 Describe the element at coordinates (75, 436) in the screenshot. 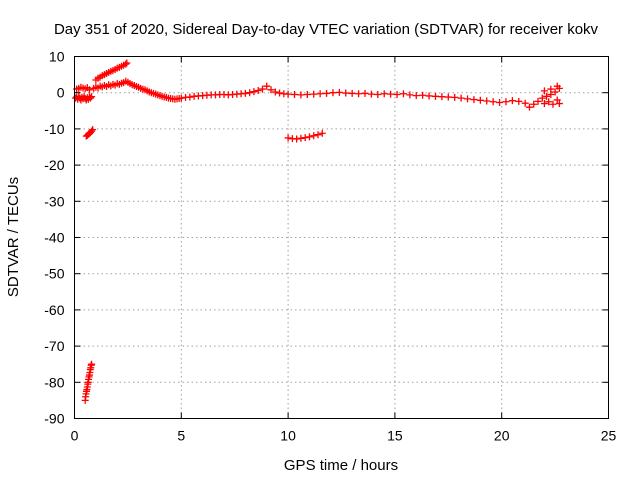

I see `x-tick-label: 0` at that location.